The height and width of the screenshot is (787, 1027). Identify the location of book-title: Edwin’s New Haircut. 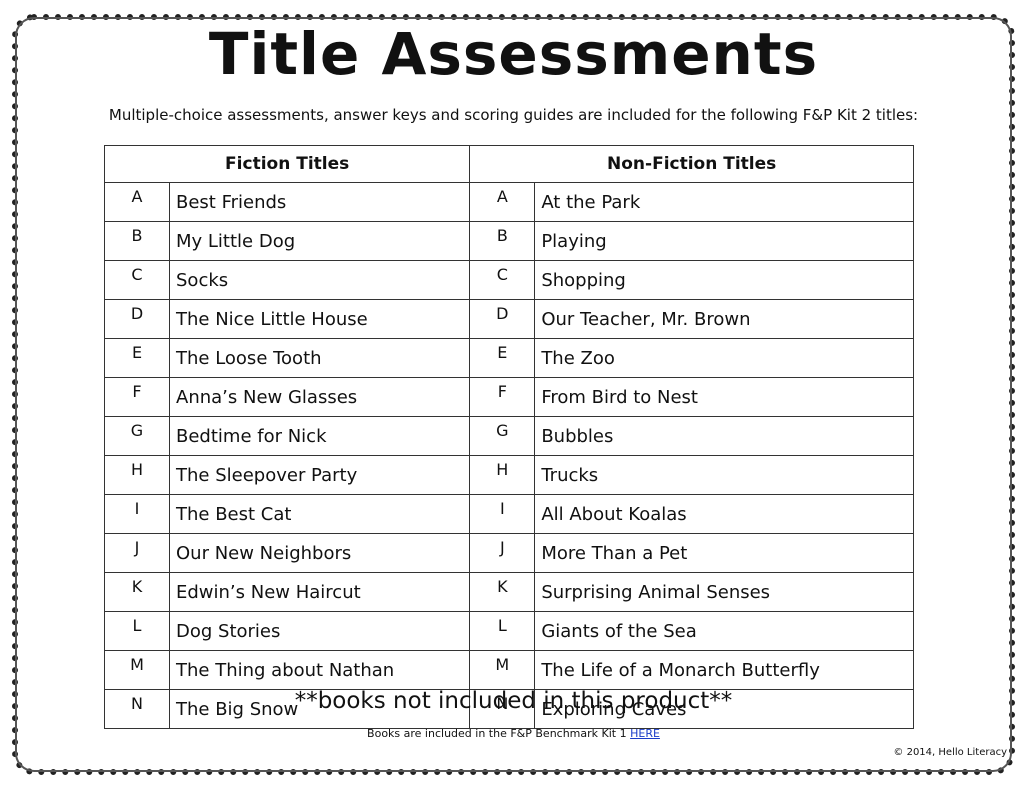
(319, 592).